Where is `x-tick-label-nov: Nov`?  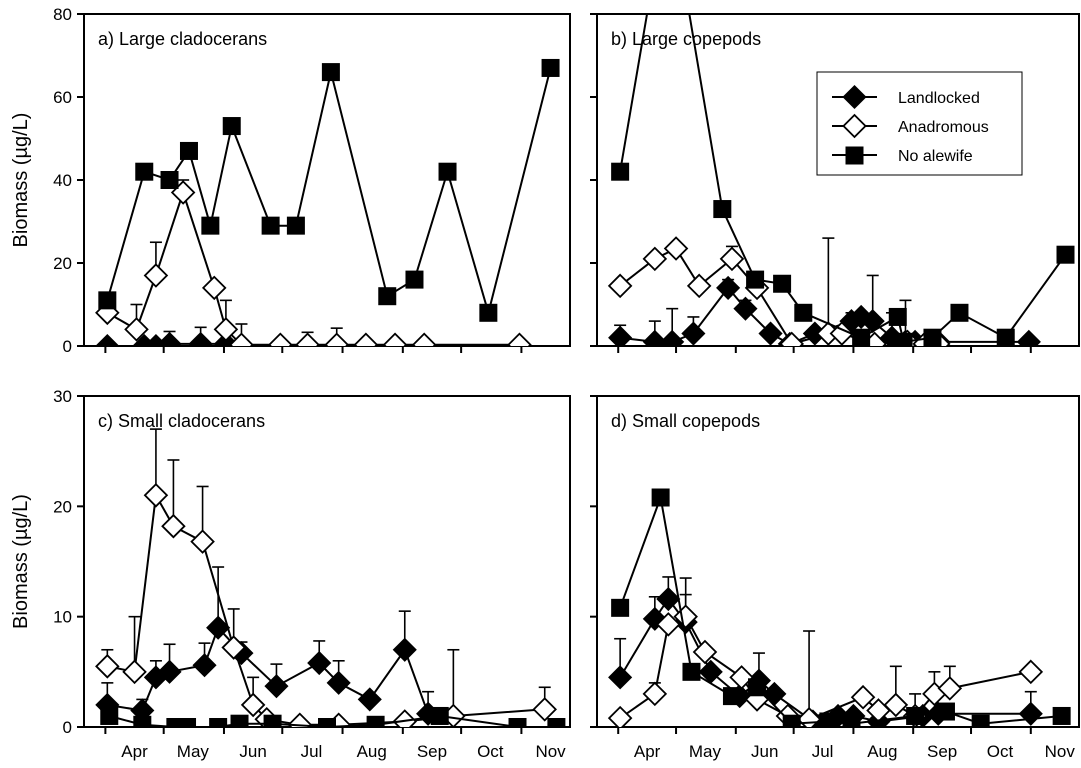
x-tick-label-nov: Nov is located at coordinates (550, 751).